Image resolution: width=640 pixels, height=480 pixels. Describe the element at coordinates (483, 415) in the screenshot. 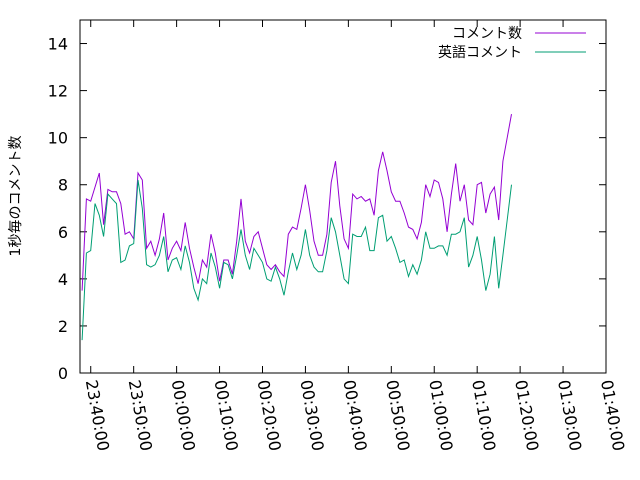

I see `x-tick-label: 01:10:00` at that location.